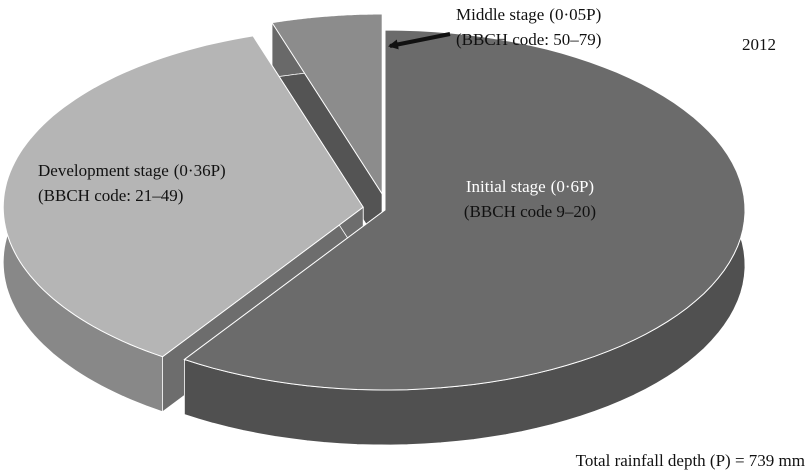 The width and height of the screenshot is (810, 475). What do you see at coordinates (110, 195) in the screenshot?
I see `code-label: (BBCH code: 21–49)` at bounding box center [110, 195].